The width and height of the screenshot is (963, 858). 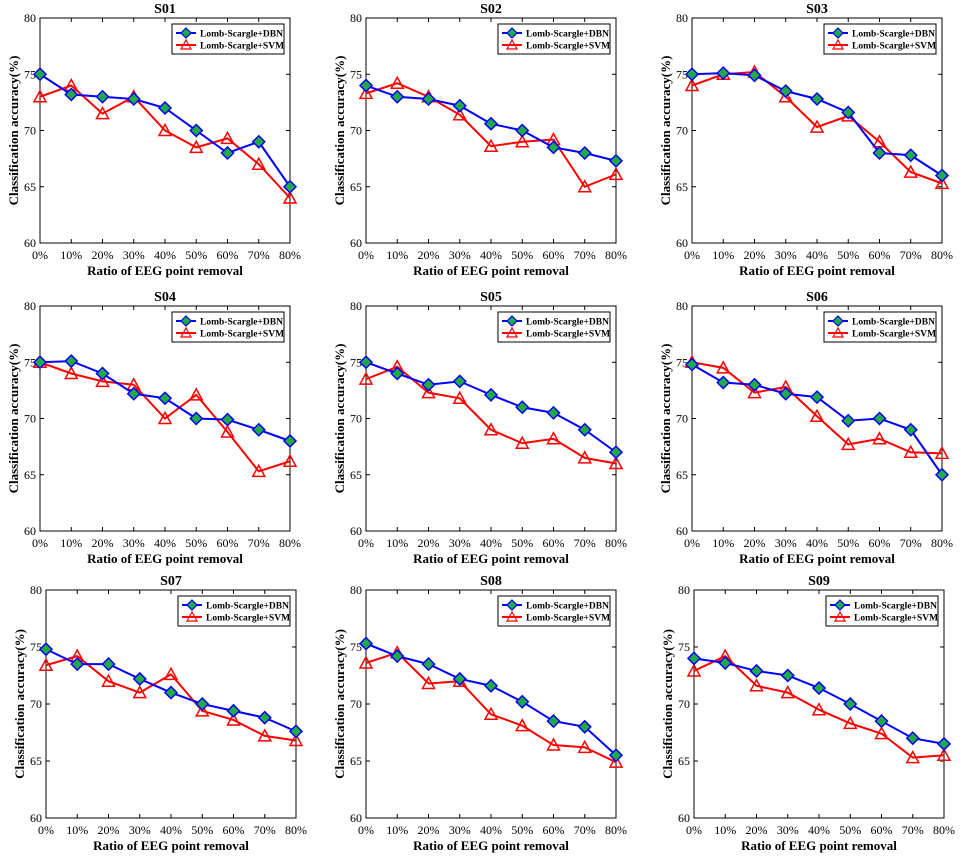 What do you see at coordinates (882, 611) in the screenshot?
I see `legend-box` at bounding box center [882, 611].